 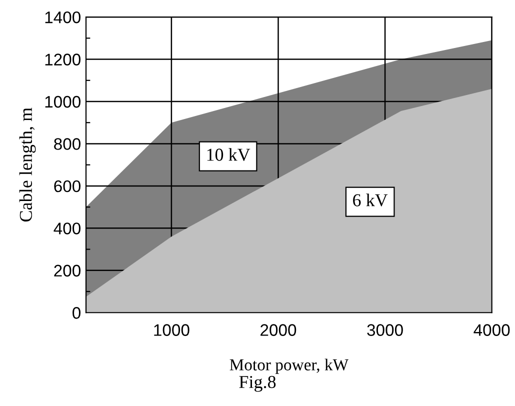 I want to click on y-tick-label: 600, so click(x=67, y=186).